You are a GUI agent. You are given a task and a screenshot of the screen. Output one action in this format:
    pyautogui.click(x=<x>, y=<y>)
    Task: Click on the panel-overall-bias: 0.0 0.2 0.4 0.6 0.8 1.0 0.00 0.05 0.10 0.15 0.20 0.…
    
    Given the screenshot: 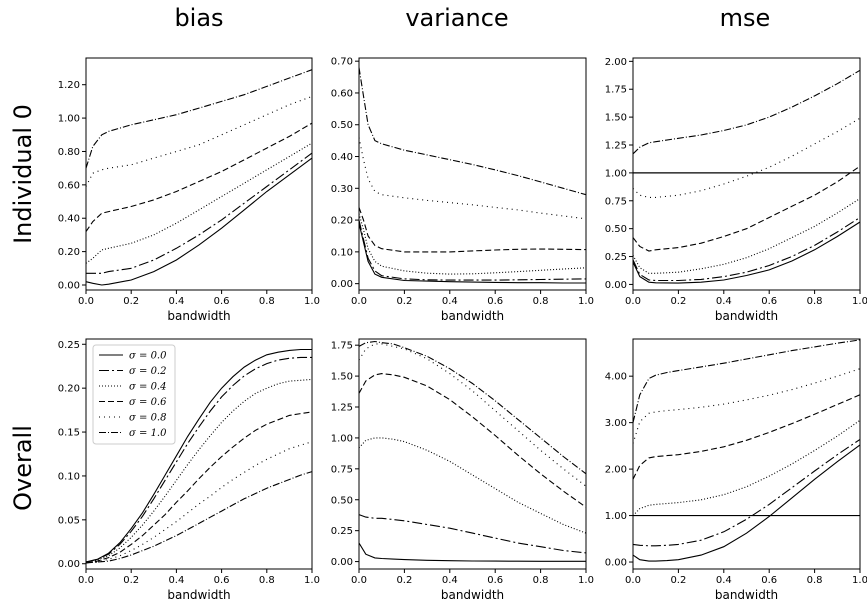 What is the action you would take?
    pyautogui.click(x=189, y=470)
    